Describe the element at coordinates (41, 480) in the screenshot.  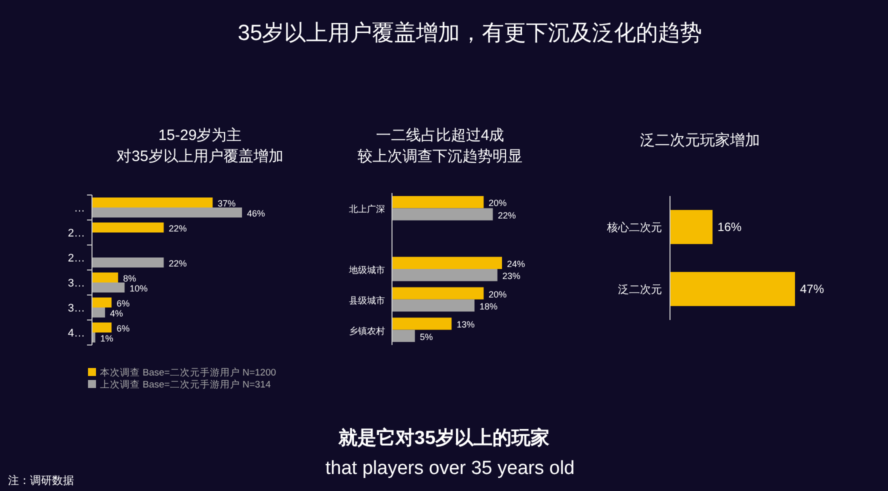
I see `text: 注：调研数据` at that location.